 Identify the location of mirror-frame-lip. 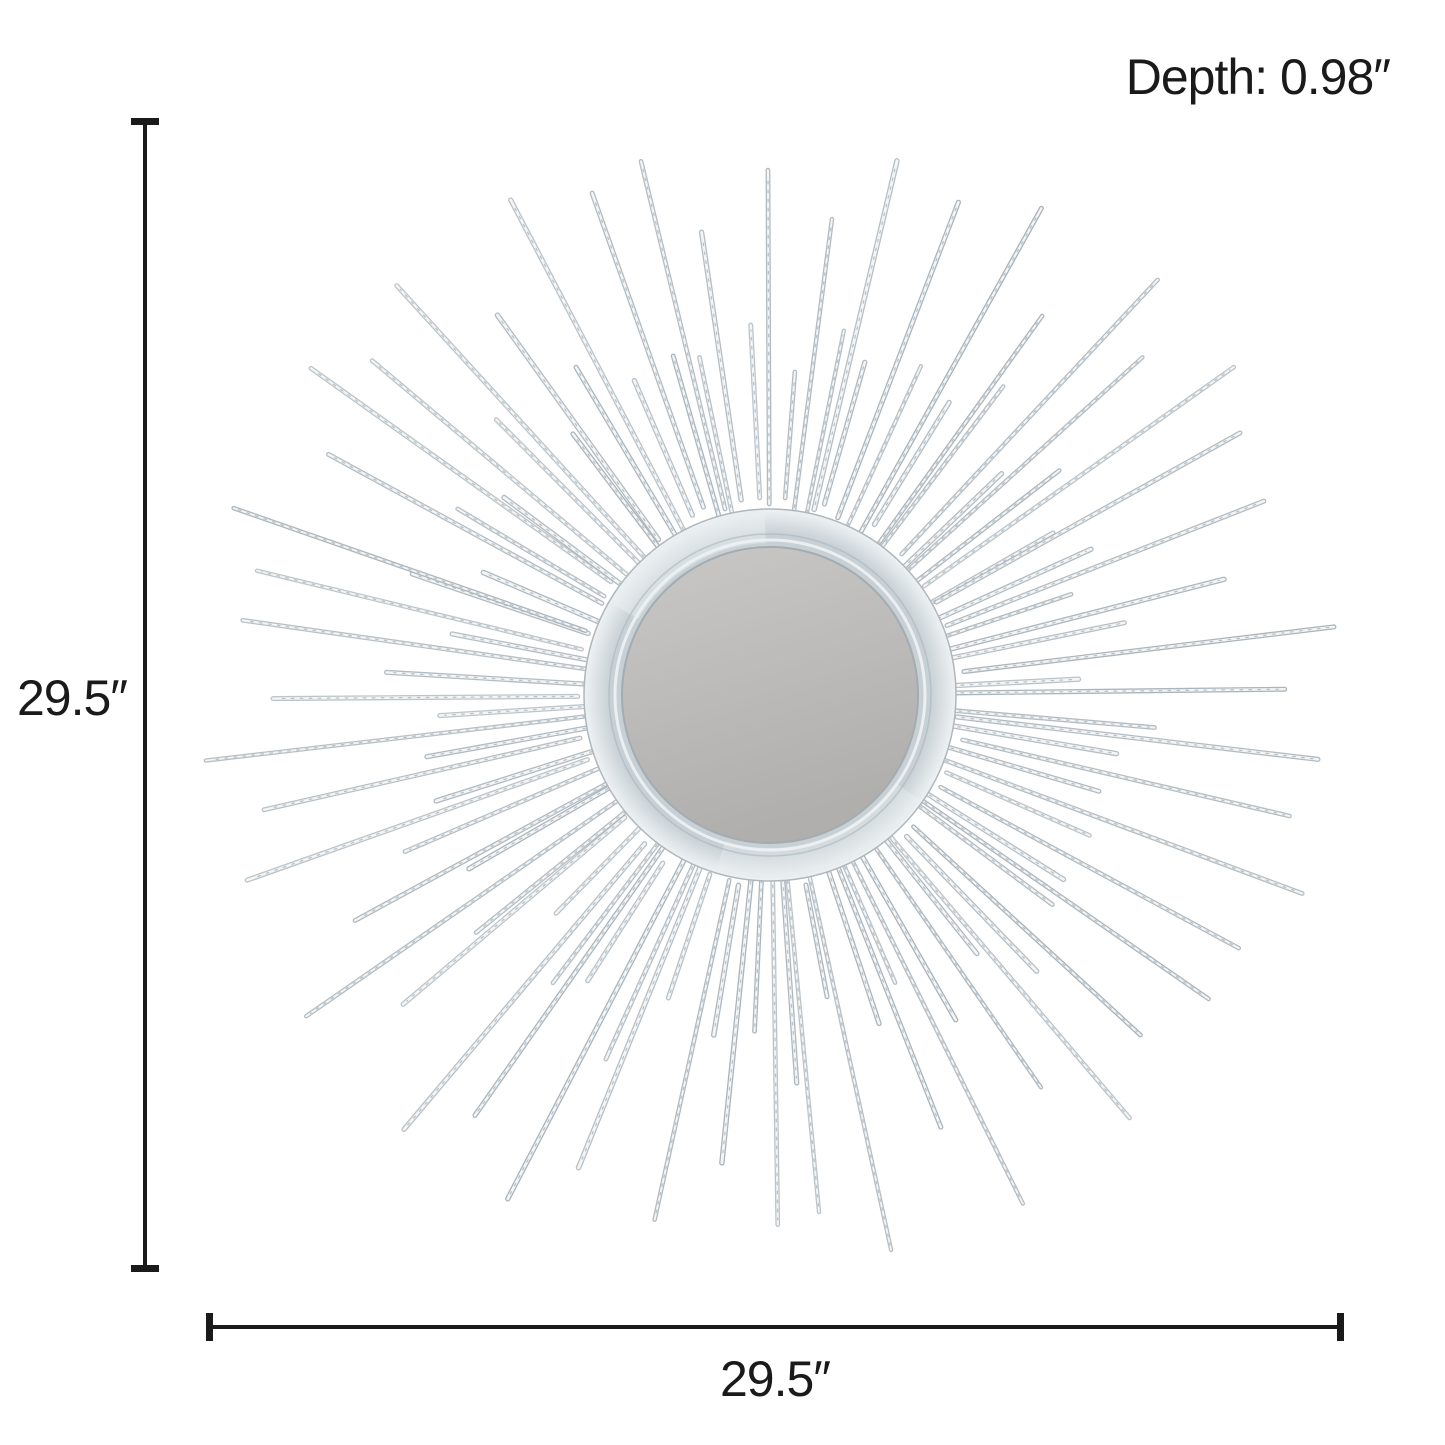
(770, 695).